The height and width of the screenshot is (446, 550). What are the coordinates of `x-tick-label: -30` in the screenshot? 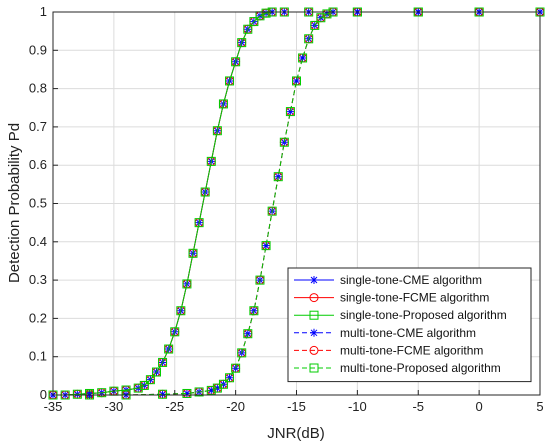 It's located at (113, 406).